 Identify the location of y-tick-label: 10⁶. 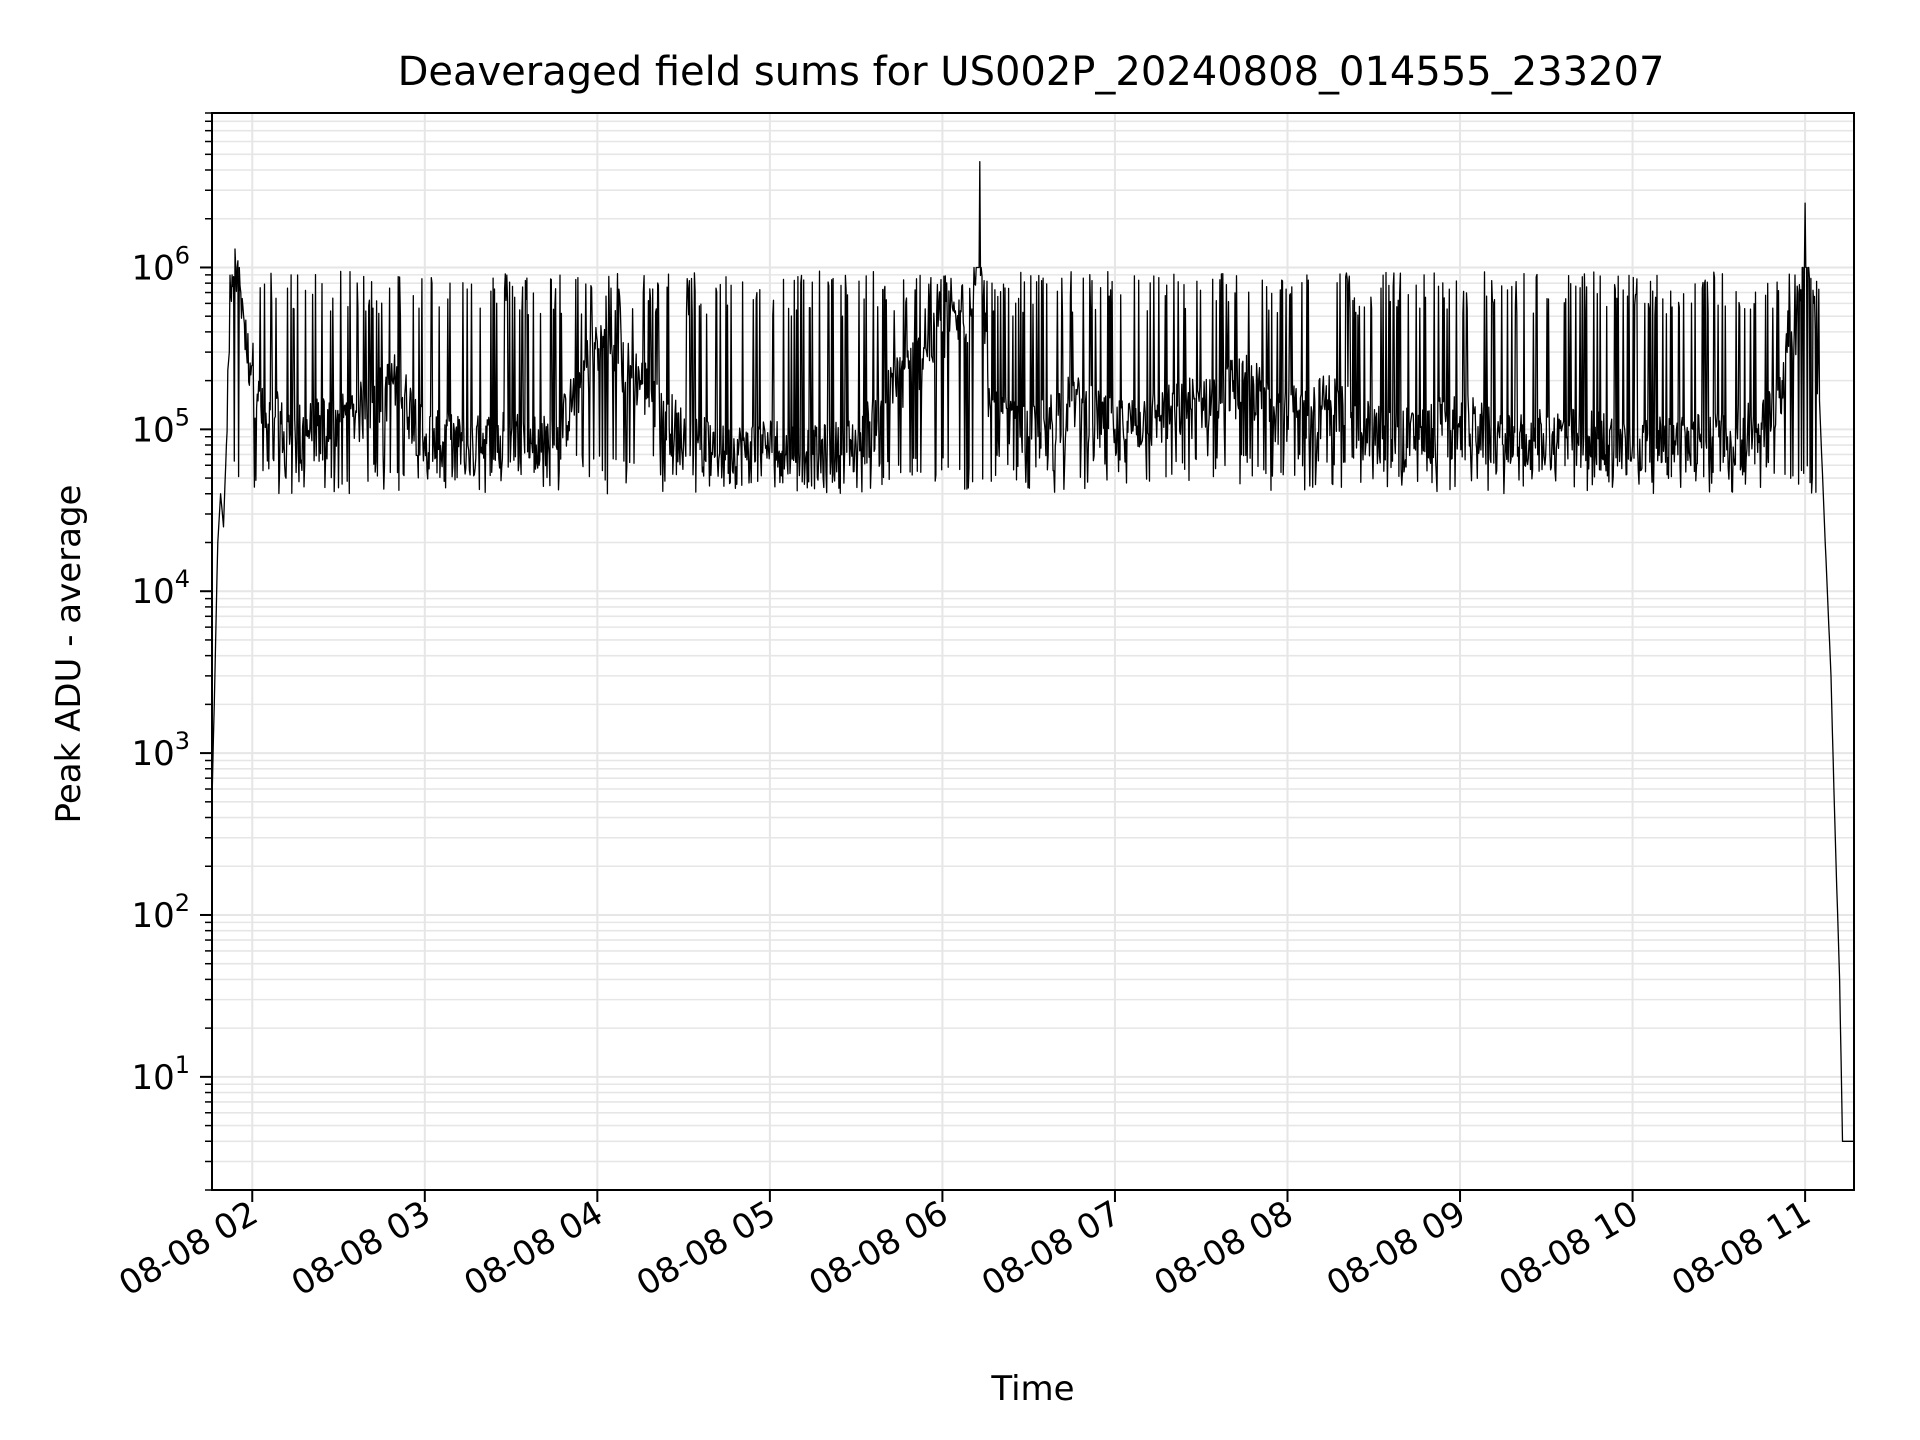
(160, 264).